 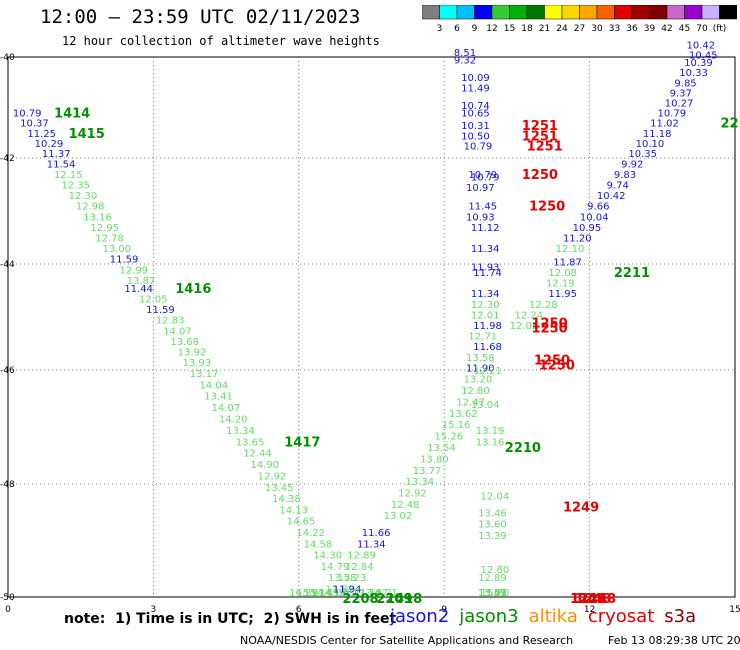 I want to click on swh-data-point: 12.30, so click(x=485, y=305).